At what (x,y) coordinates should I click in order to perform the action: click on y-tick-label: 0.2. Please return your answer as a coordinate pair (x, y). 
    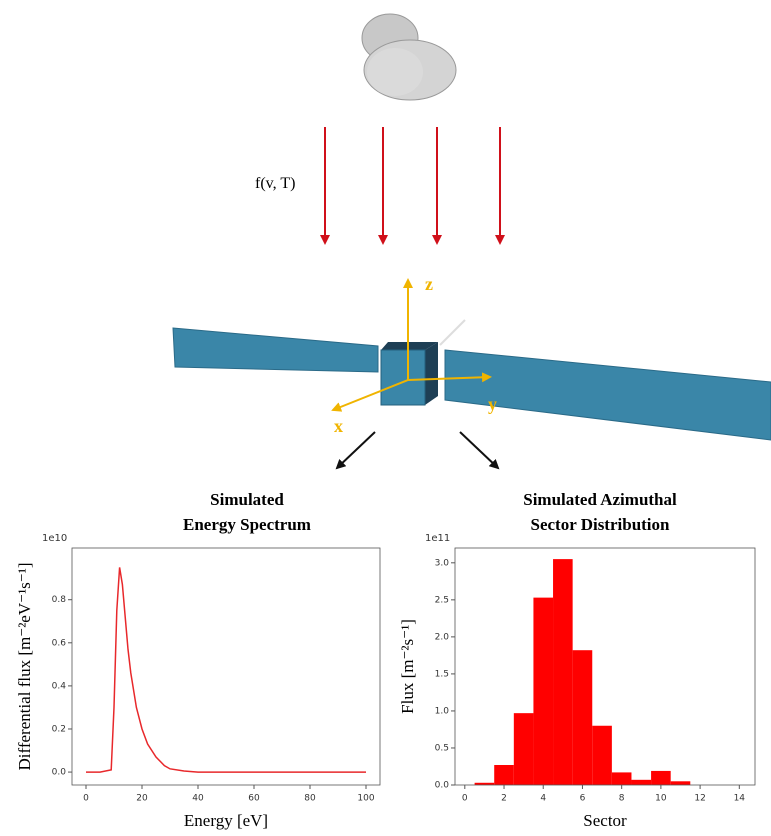
    Looking at the image, I should click on (59, 729).